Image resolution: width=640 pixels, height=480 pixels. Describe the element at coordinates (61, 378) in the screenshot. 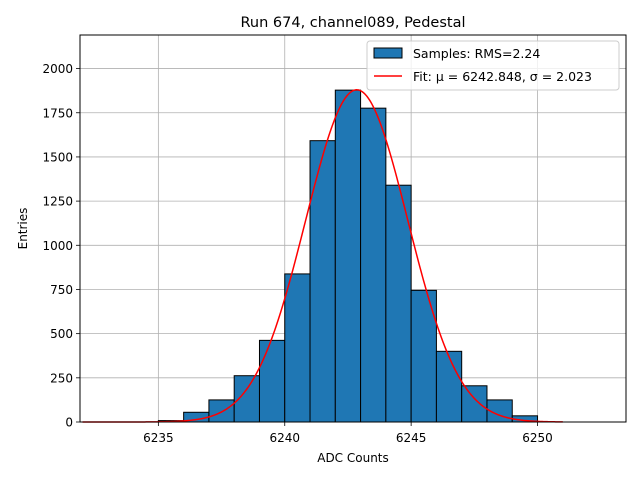

I see `y-tick-label: 250` at that location.